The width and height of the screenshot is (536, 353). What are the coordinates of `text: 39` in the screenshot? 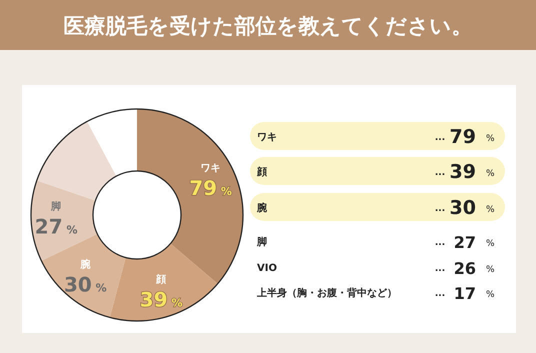 It's located at (463, 172).